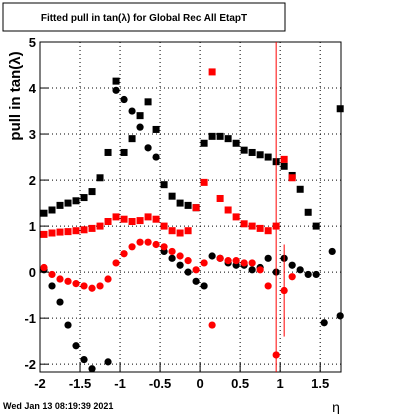  I want to click on x-tick-label: -1, so click(120, 383).